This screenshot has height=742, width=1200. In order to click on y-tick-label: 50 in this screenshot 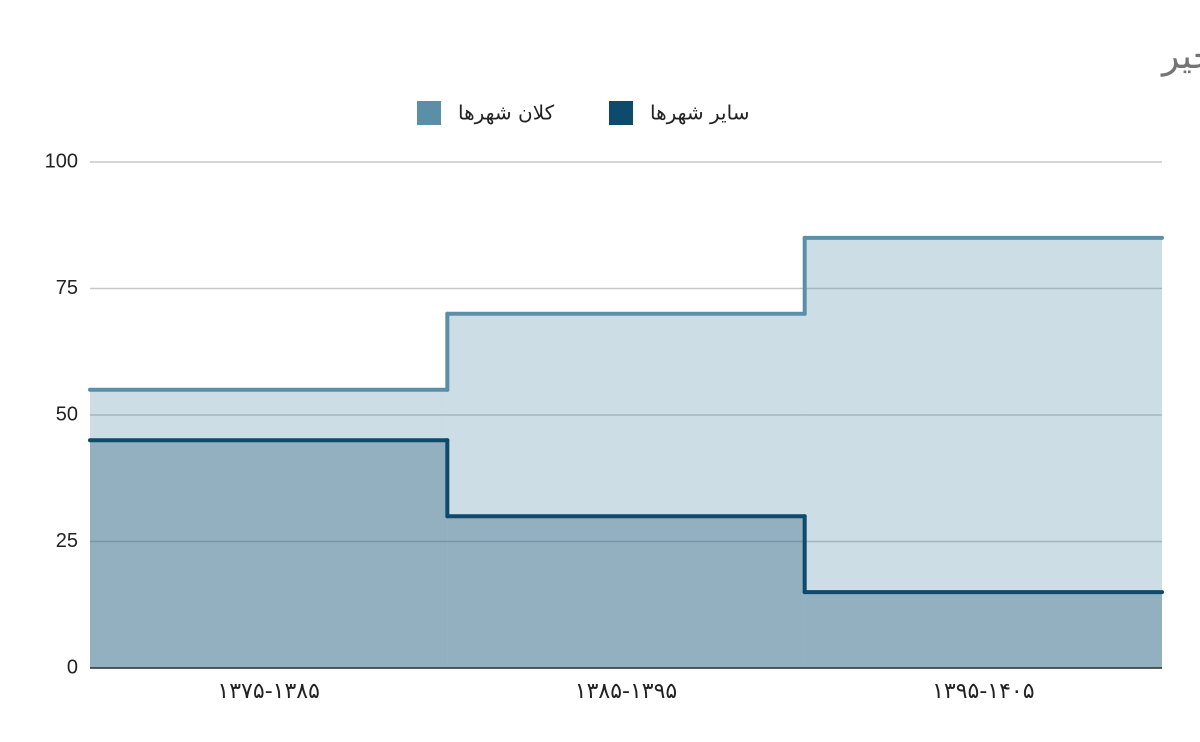, I will do `click(67, 414)`.